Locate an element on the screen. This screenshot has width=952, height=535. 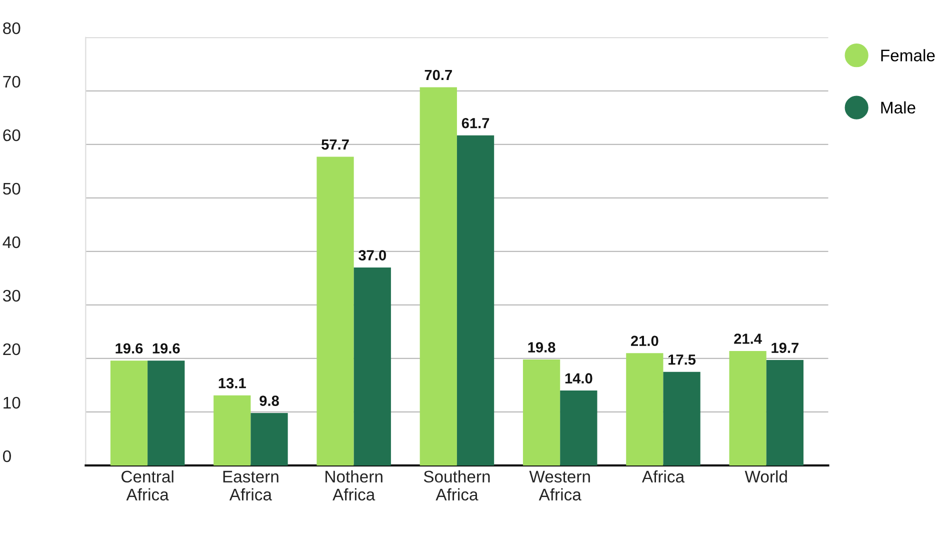
data-label: 19.7 is located at coordinates (785, 348).